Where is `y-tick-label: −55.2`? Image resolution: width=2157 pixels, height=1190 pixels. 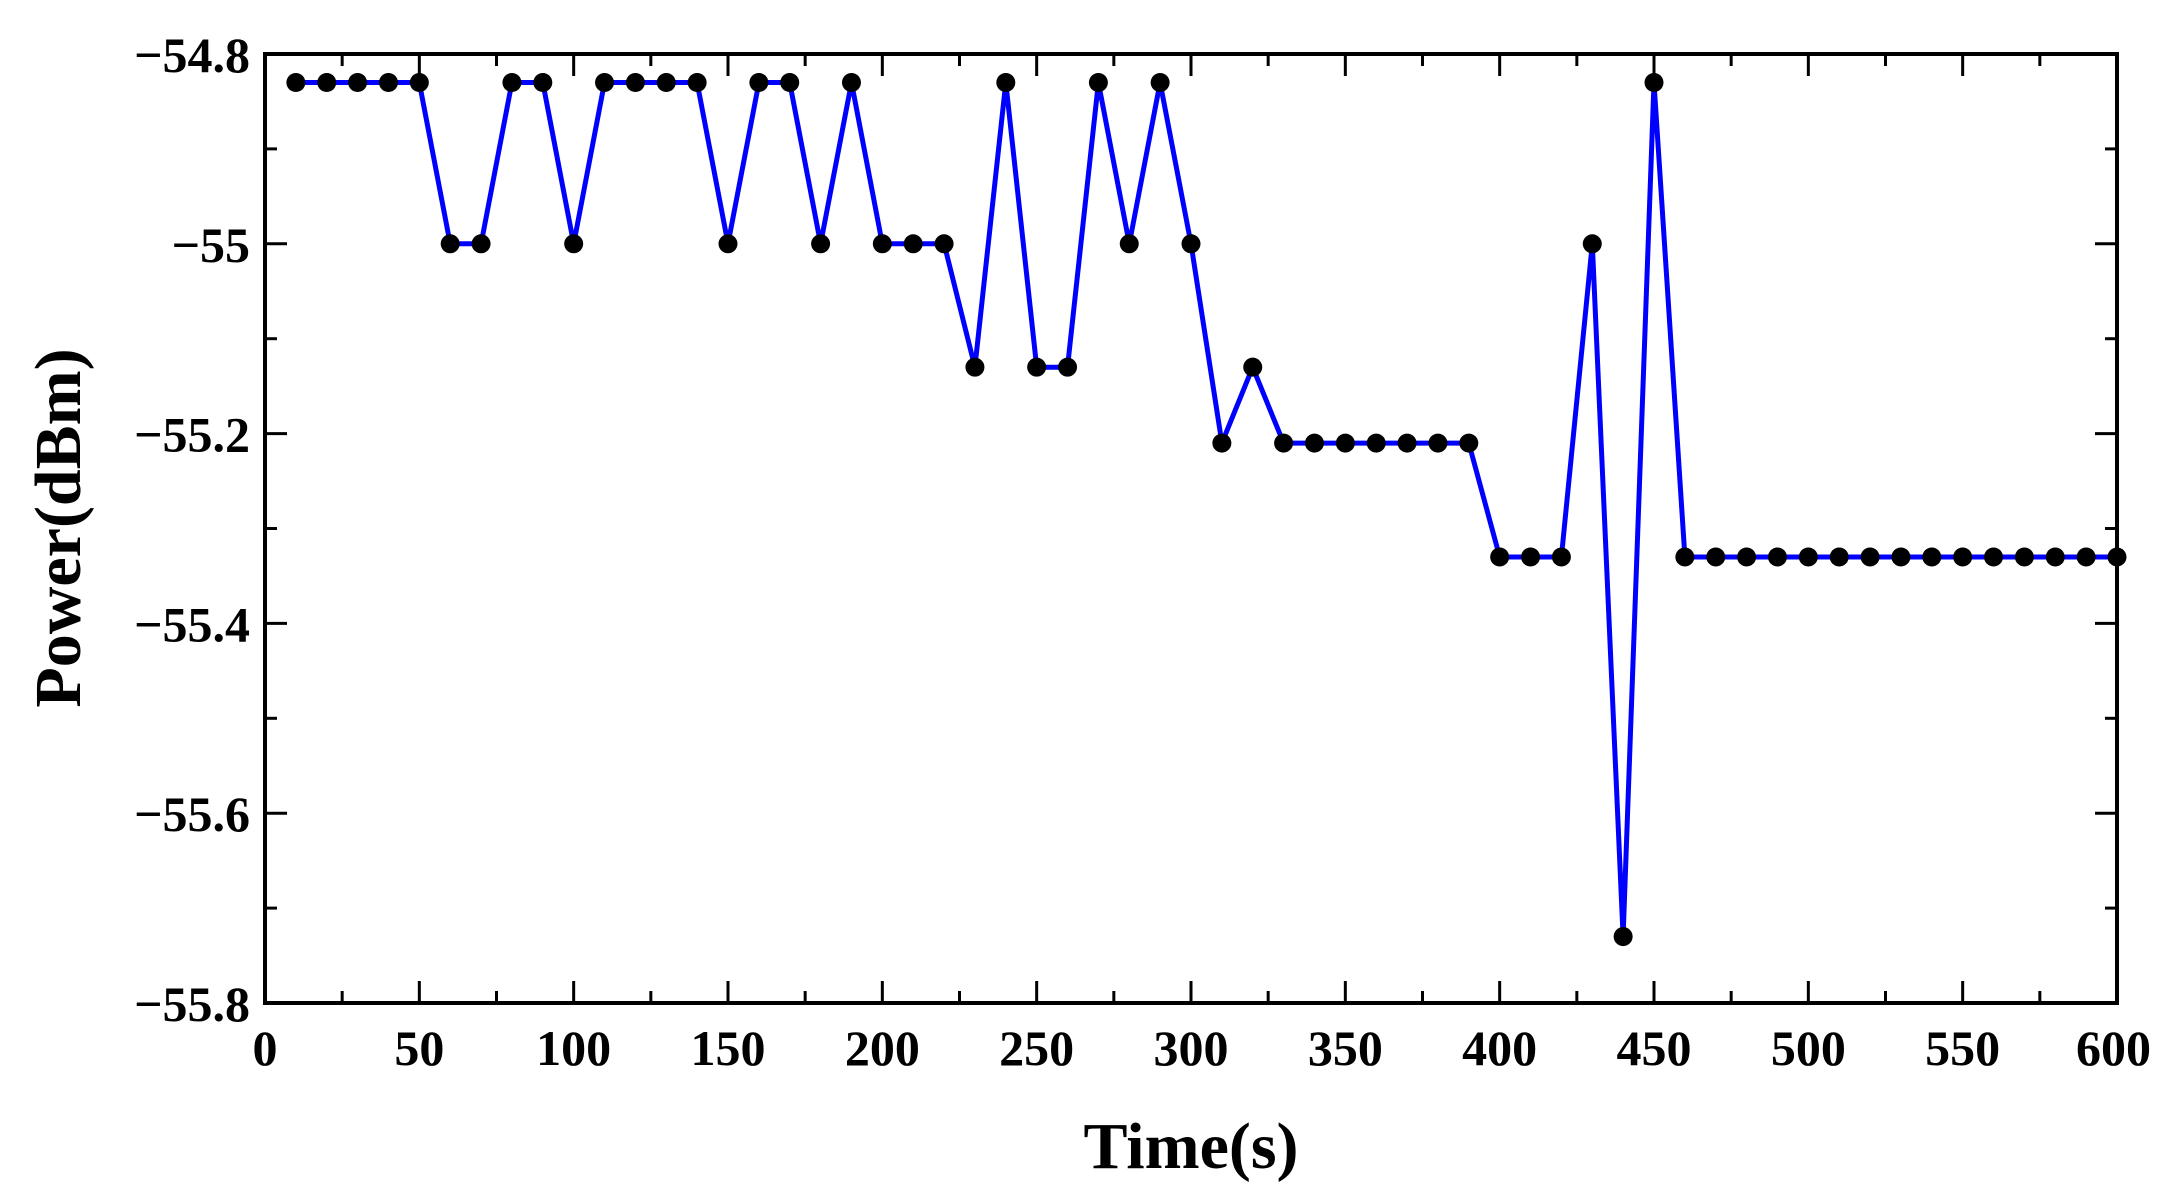
y-tick-label: −55.2 is located at coordinates (192, 435).